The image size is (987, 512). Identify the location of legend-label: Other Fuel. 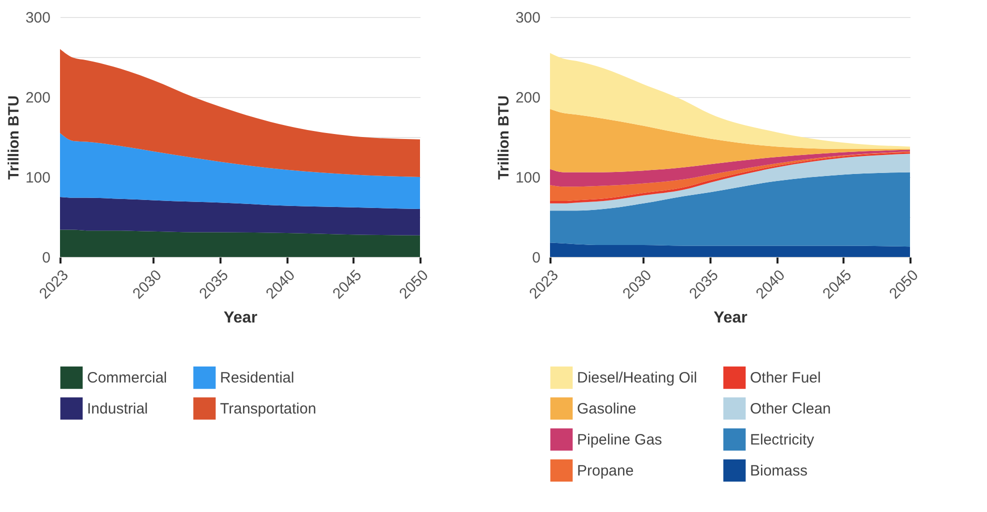
(785, 378).